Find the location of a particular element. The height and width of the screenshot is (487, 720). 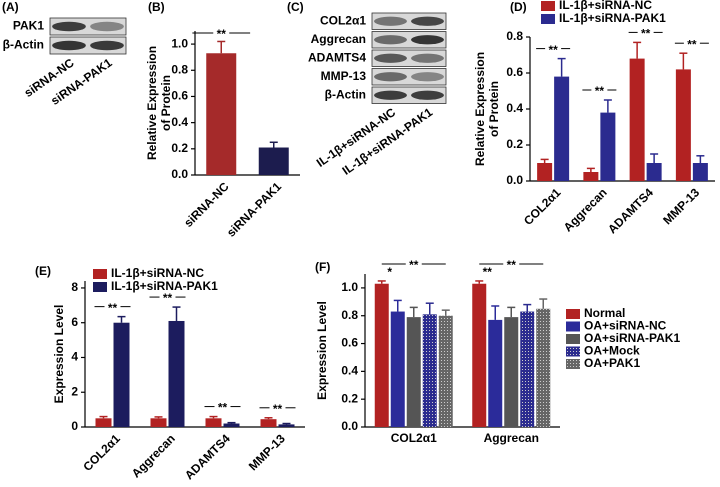

sig-annotation: * is located at coordinates (389, 272).